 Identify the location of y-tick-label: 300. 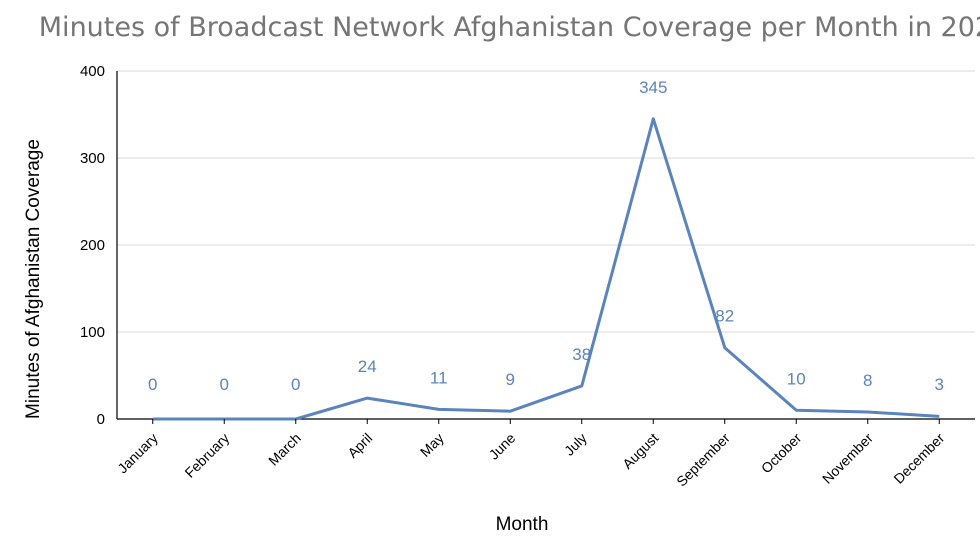
(92, 158).